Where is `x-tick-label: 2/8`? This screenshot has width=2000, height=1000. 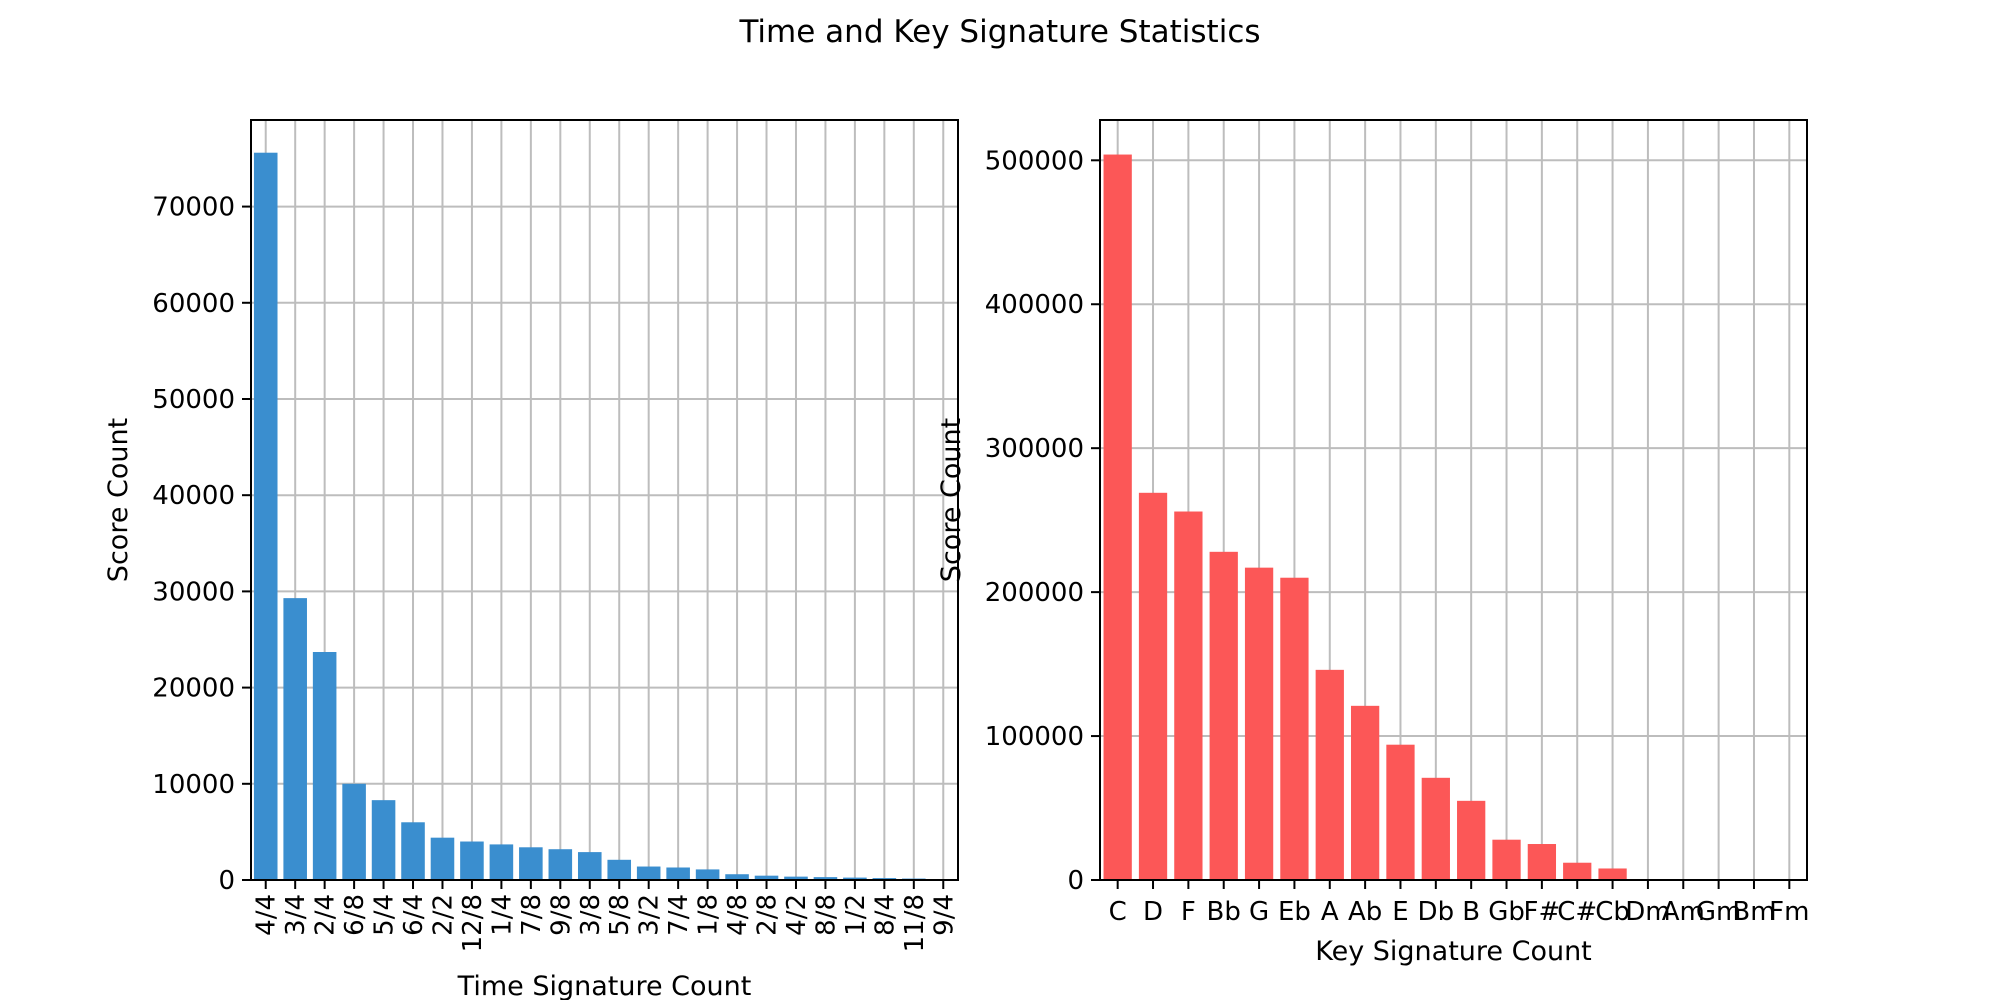
x-tick-label: 2/8 is located at coordinates (768, 915).